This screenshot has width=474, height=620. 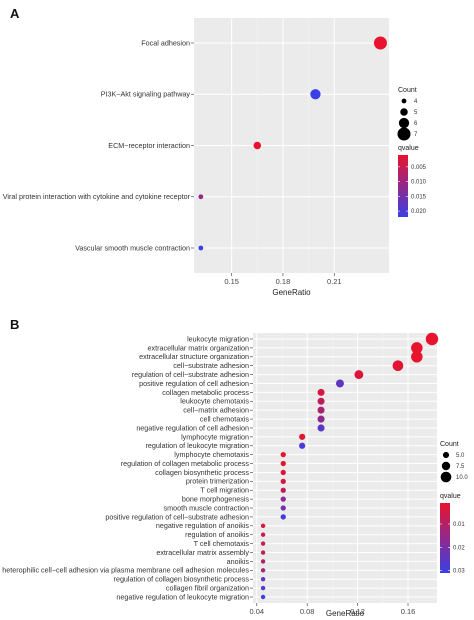 What do you see at coordinates (211, 365) in the screenshot?
I see `y-tick-label: cell−substrate adhesion` at bounding box center [211, 365].